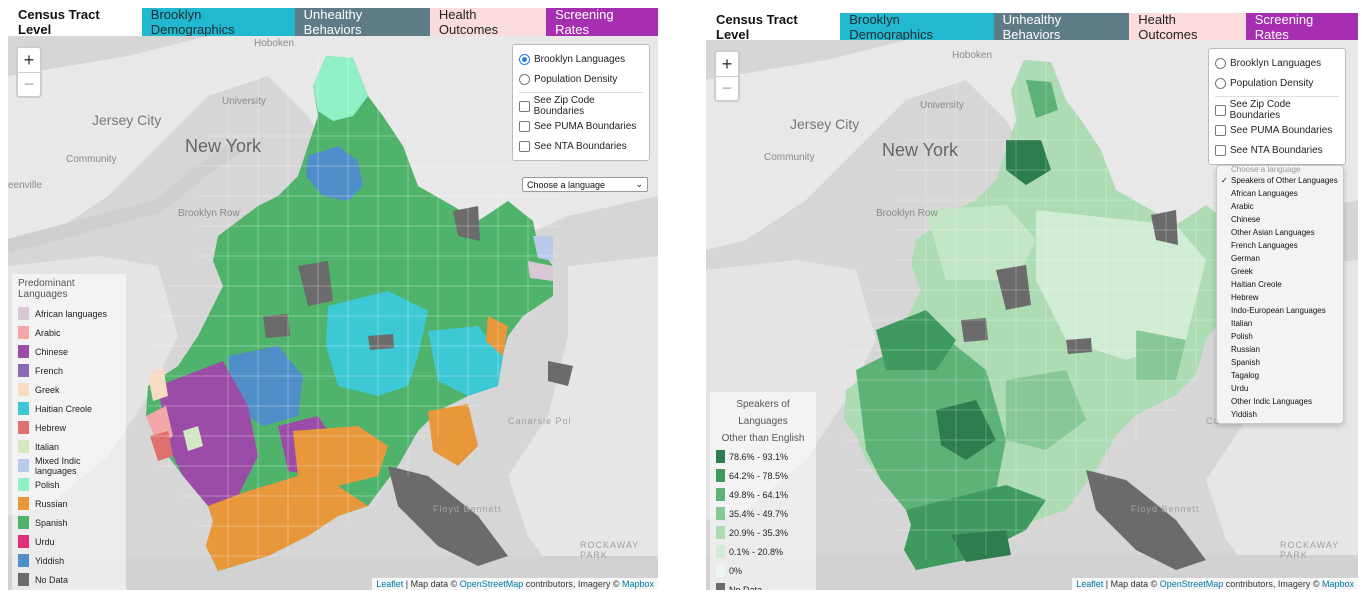 The width and height of the screenshot is (1362, 594). What do you see at coordinates (51, 427) in the screenshot?
I see `legend-label: Hebrew` at bounding box center [51, 427].